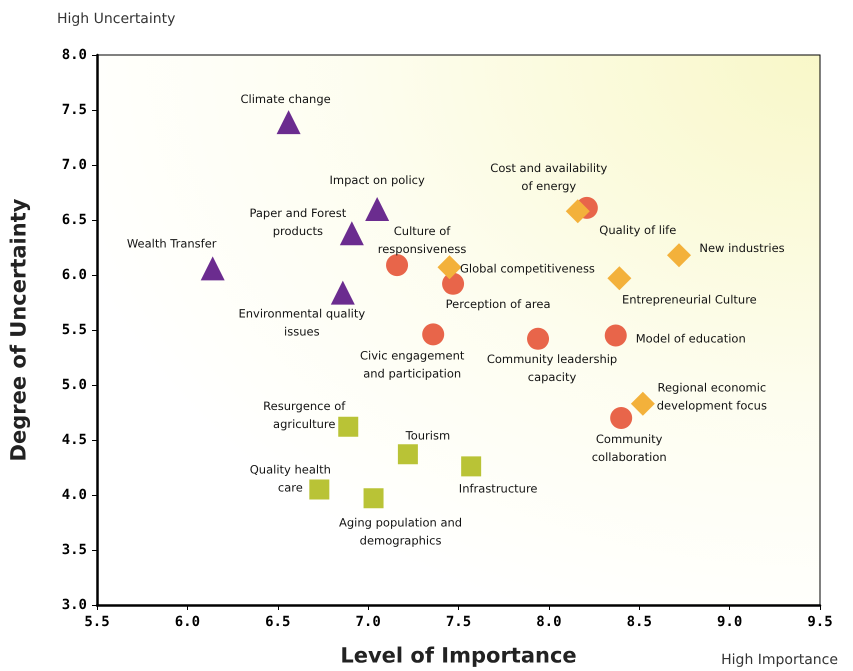 Image resolution: width=853 pixels, height=671 pixels. I want to click on x-tick-label: 6.5, so click(277, 622).